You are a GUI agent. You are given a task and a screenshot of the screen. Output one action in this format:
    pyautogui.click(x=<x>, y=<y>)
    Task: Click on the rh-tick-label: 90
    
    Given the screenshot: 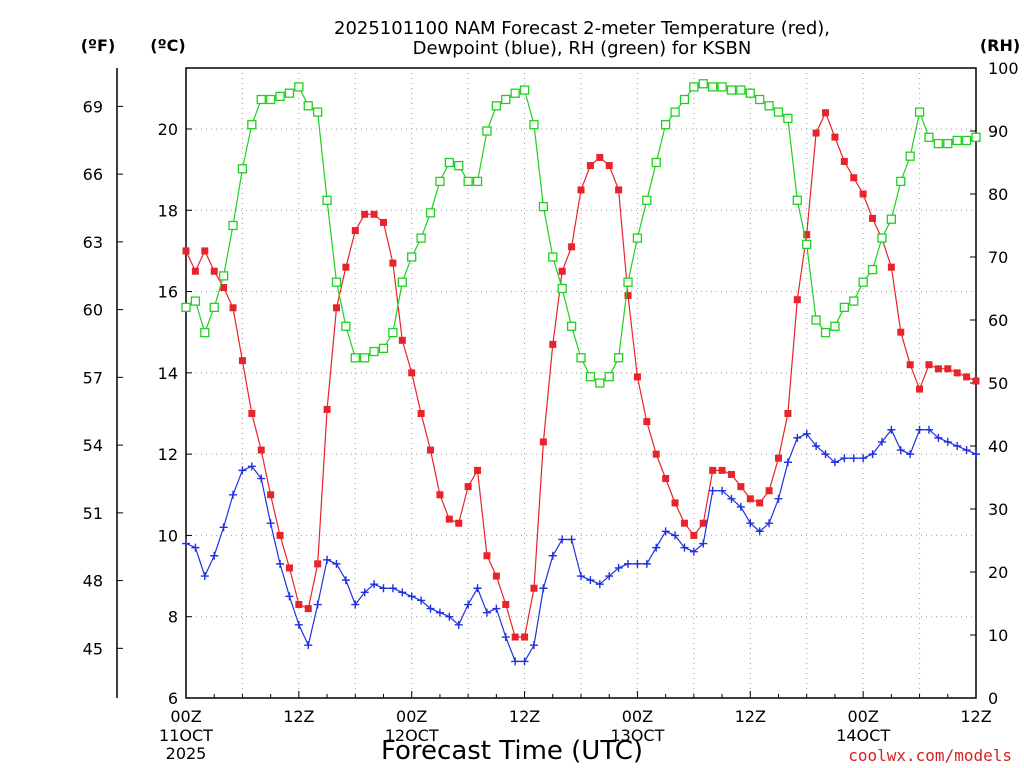 What is the action you would take?
    pyautogui.click(x=998, y=131)
    